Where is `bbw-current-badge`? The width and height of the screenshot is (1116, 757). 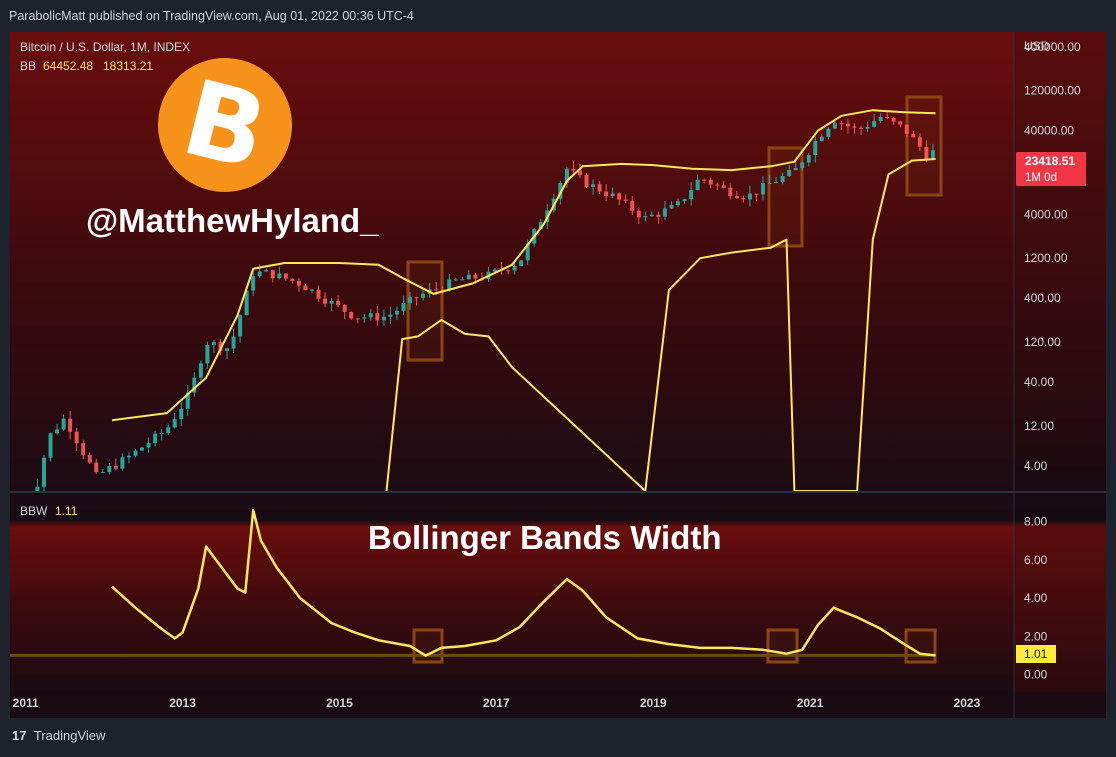 bbw-current-badge is located at coordinates (1036, 654).